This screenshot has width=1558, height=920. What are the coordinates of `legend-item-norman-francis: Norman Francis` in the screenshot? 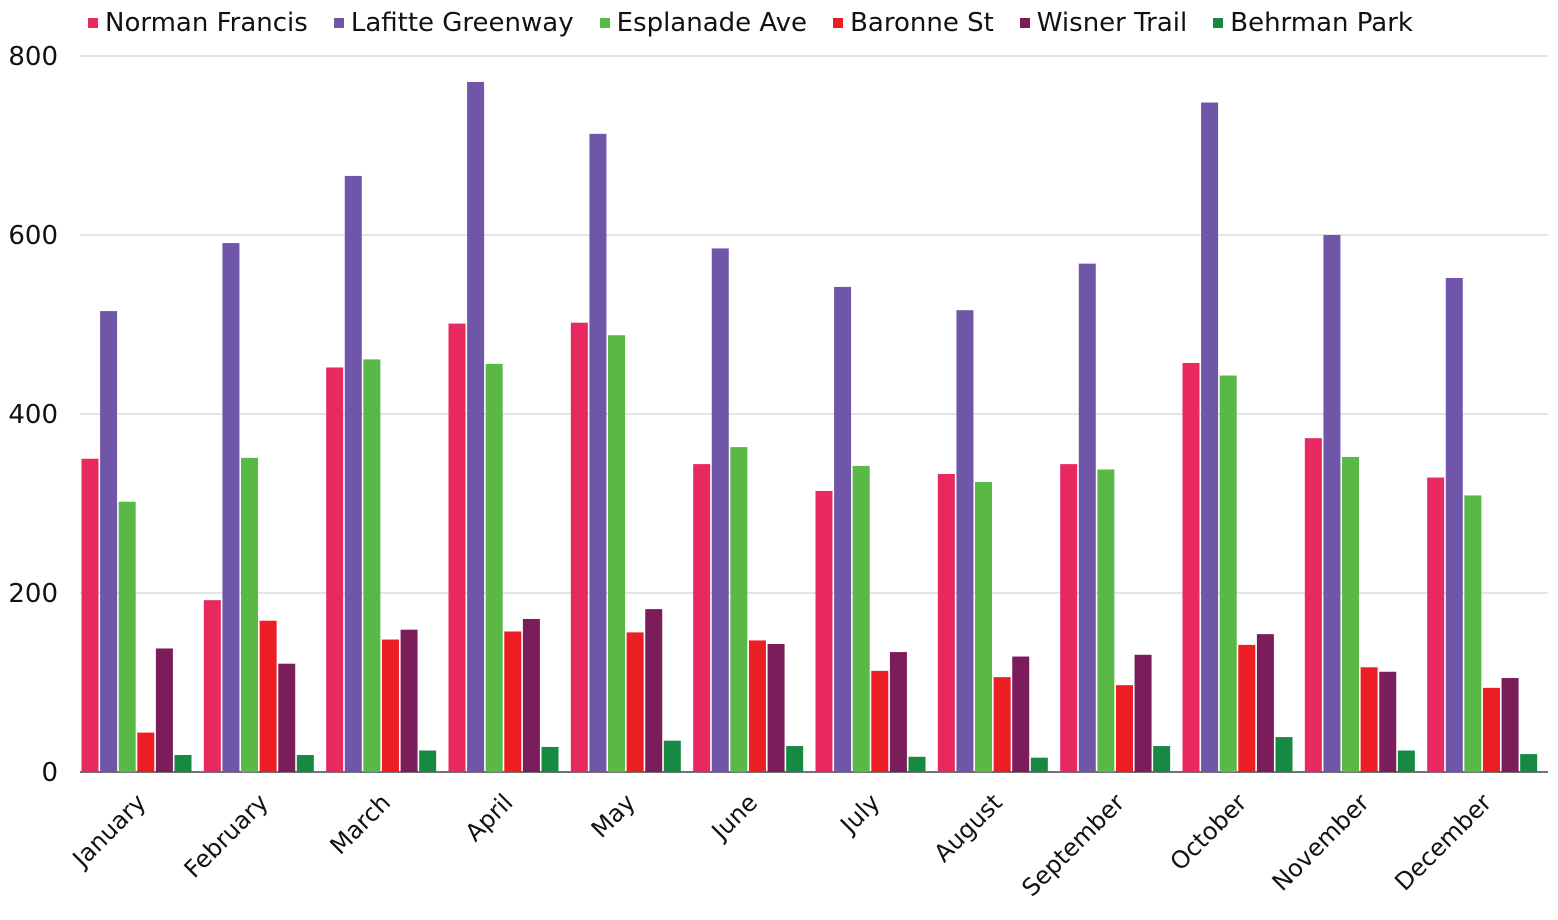 It's located at (198, 23).